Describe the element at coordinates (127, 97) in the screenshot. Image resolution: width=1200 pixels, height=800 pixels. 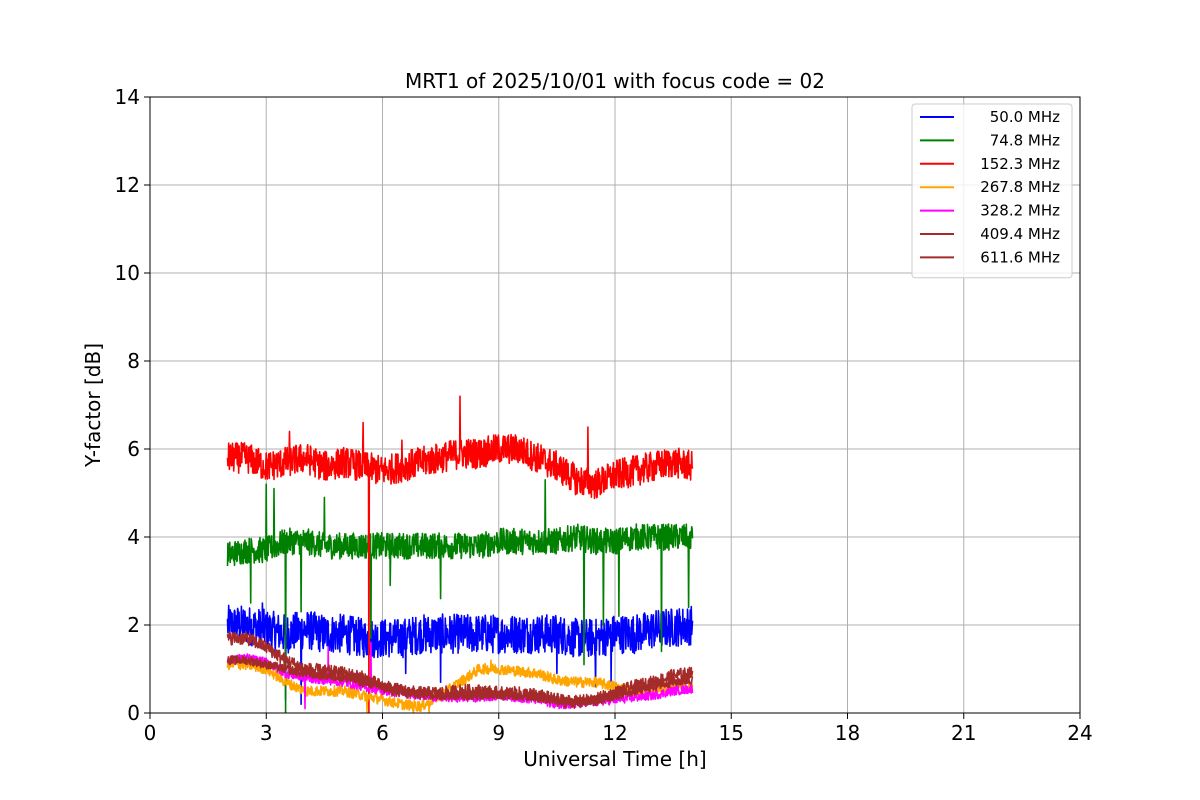
I see `y-tick-label: 14` at that location.